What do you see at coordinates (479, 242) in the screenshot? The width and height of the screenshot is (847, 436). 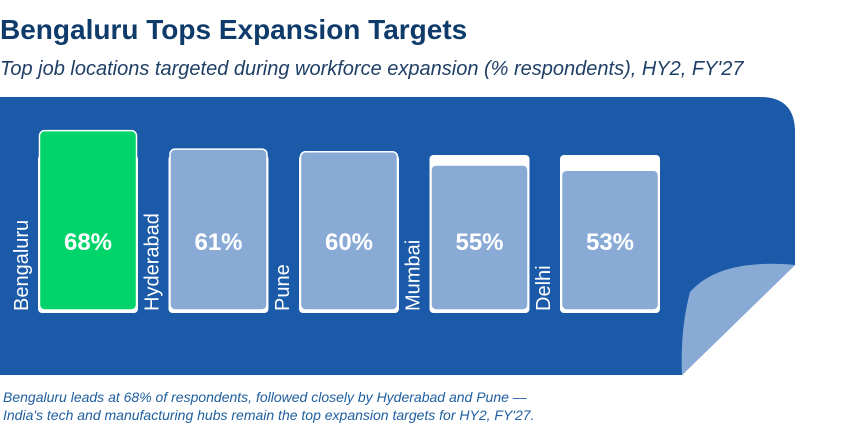 I see `data-label-mumbai: 55%` at bounding box center [479, 242].